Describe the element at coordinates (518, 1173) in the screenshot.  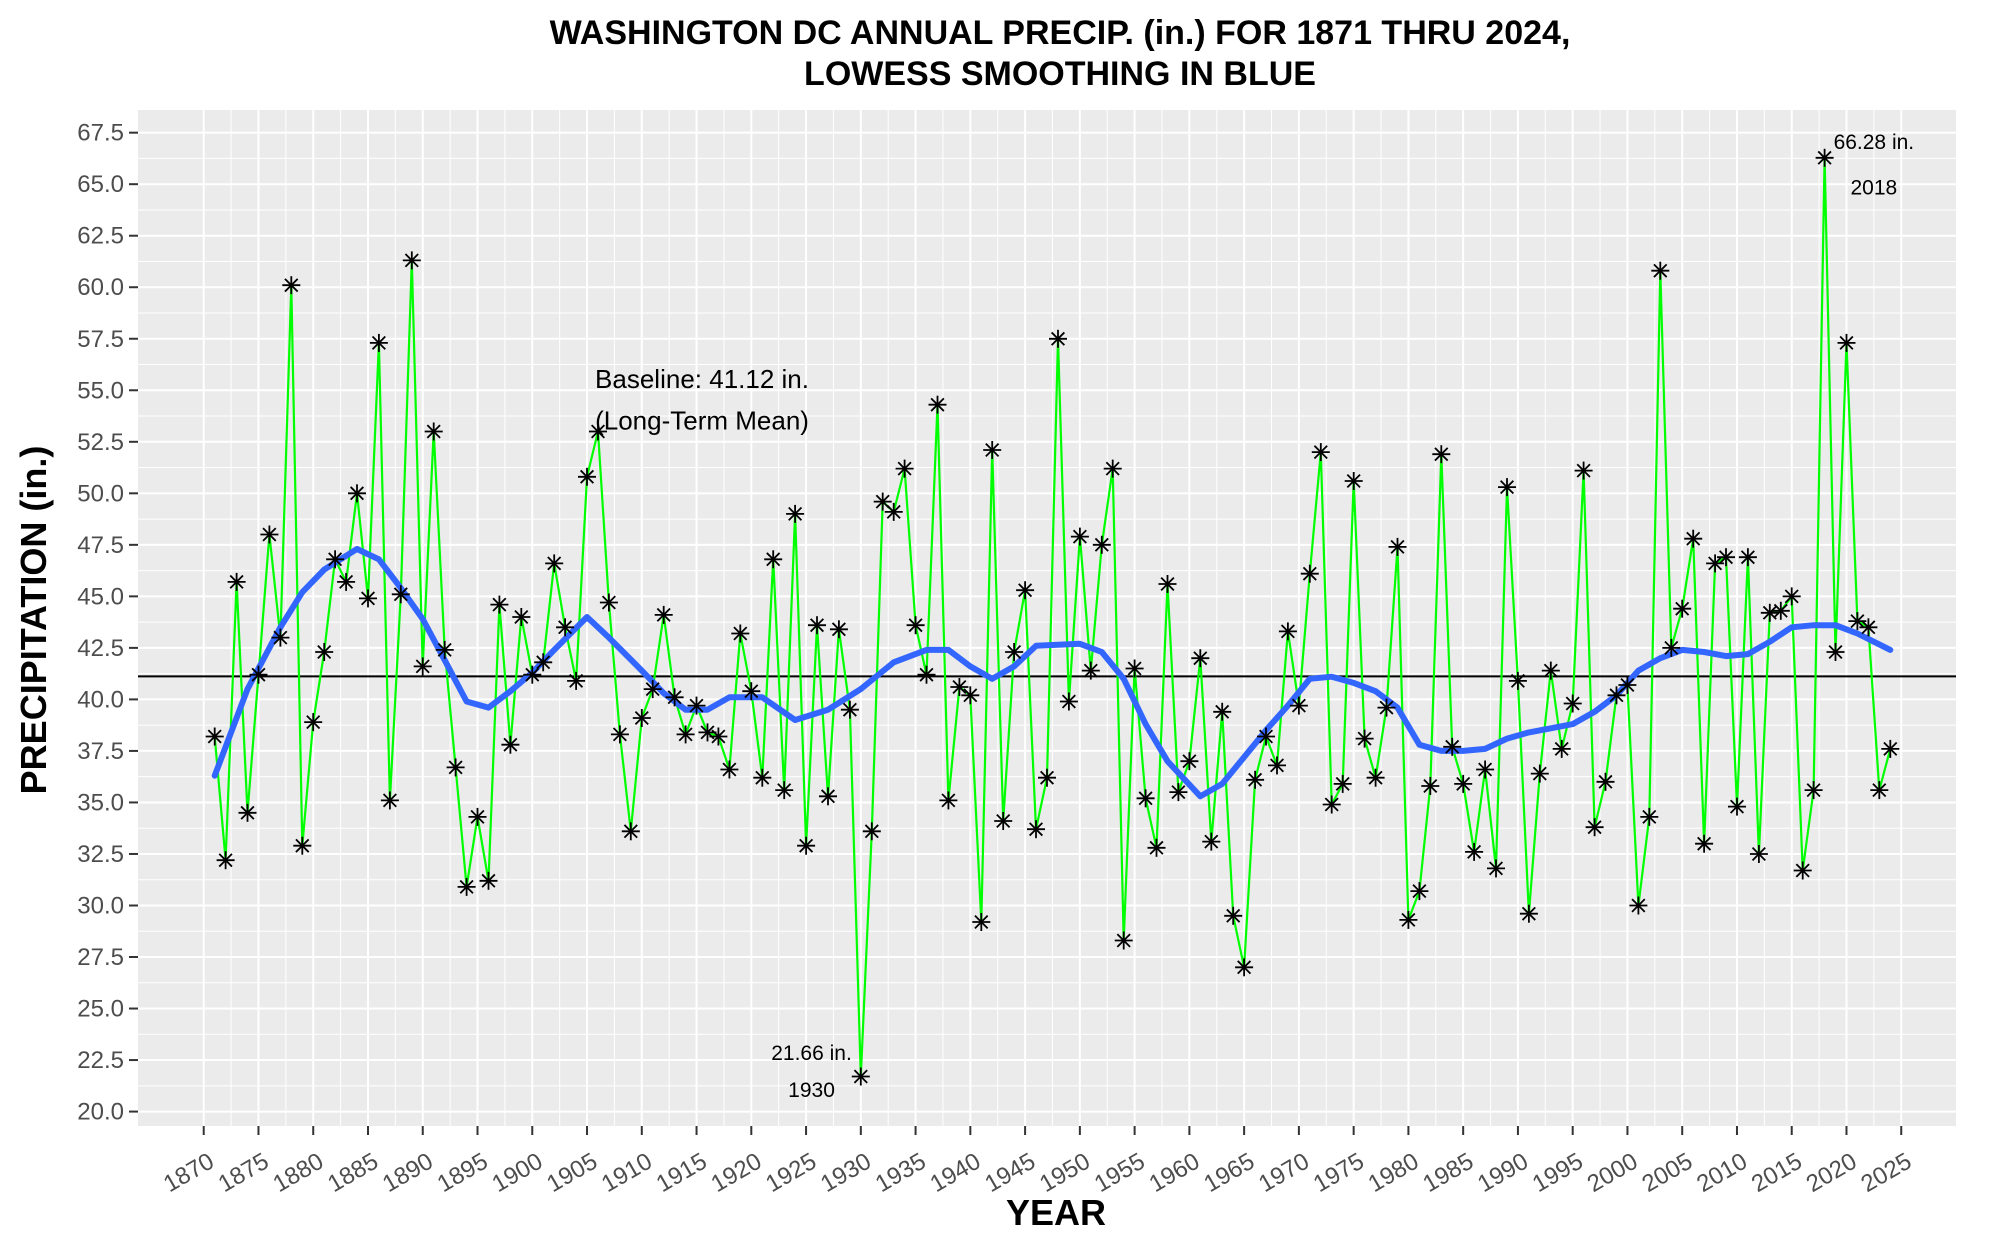
I see `x-tick-label: 1900` at that location.